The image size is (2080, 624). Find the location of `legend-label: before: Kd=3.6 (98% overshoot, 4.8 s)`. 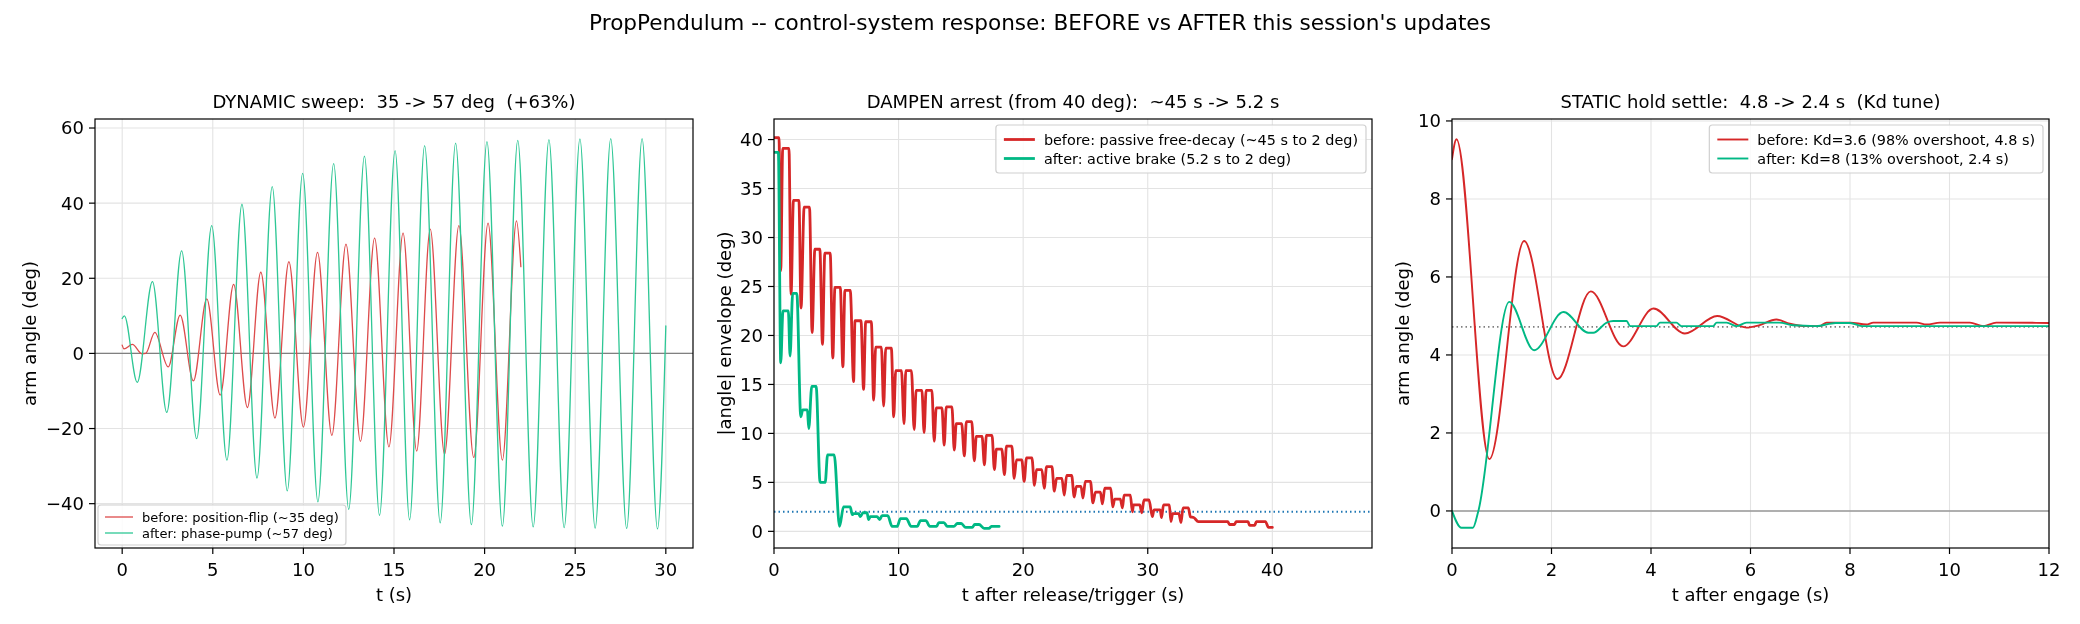

legend-label: before: Kd=3.6 (98% overshoot, 4.8 s) is located at coordinates (1896, 139).